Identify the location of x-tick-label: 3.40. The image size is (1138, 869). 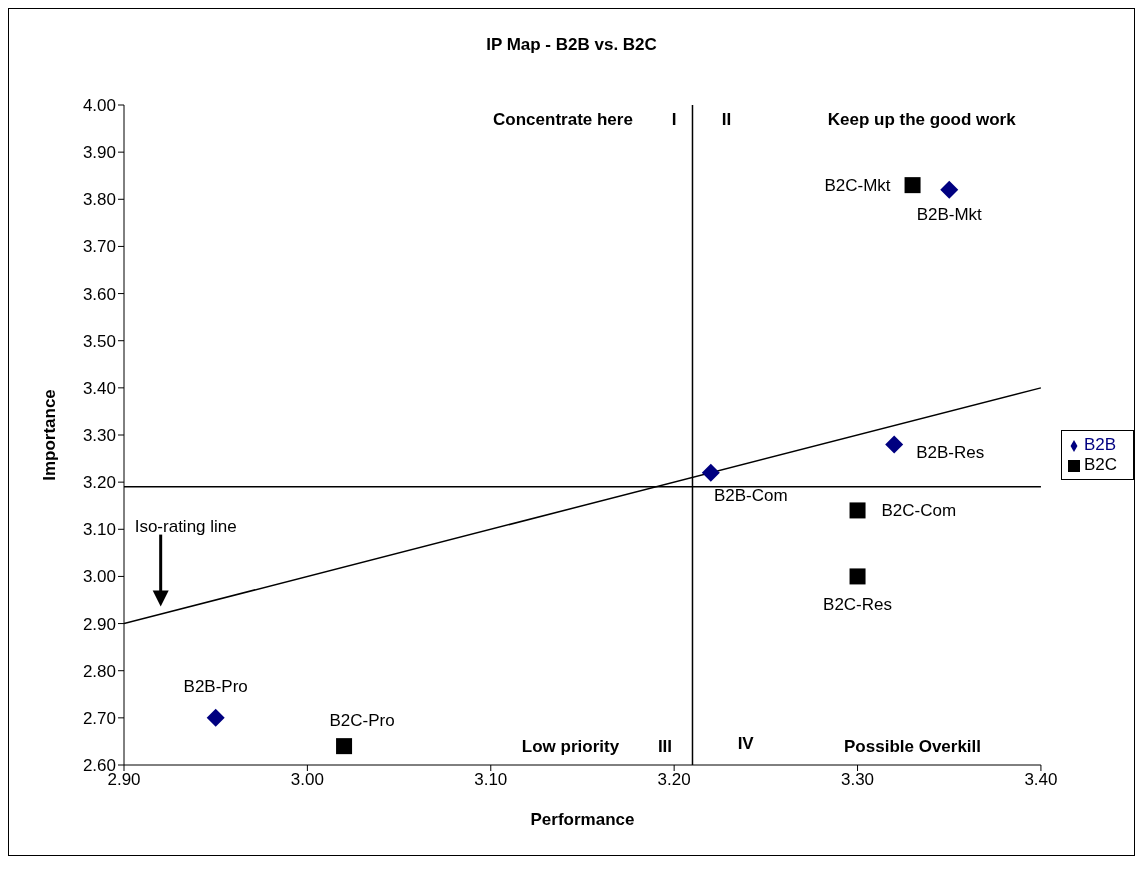
(1041, 780).